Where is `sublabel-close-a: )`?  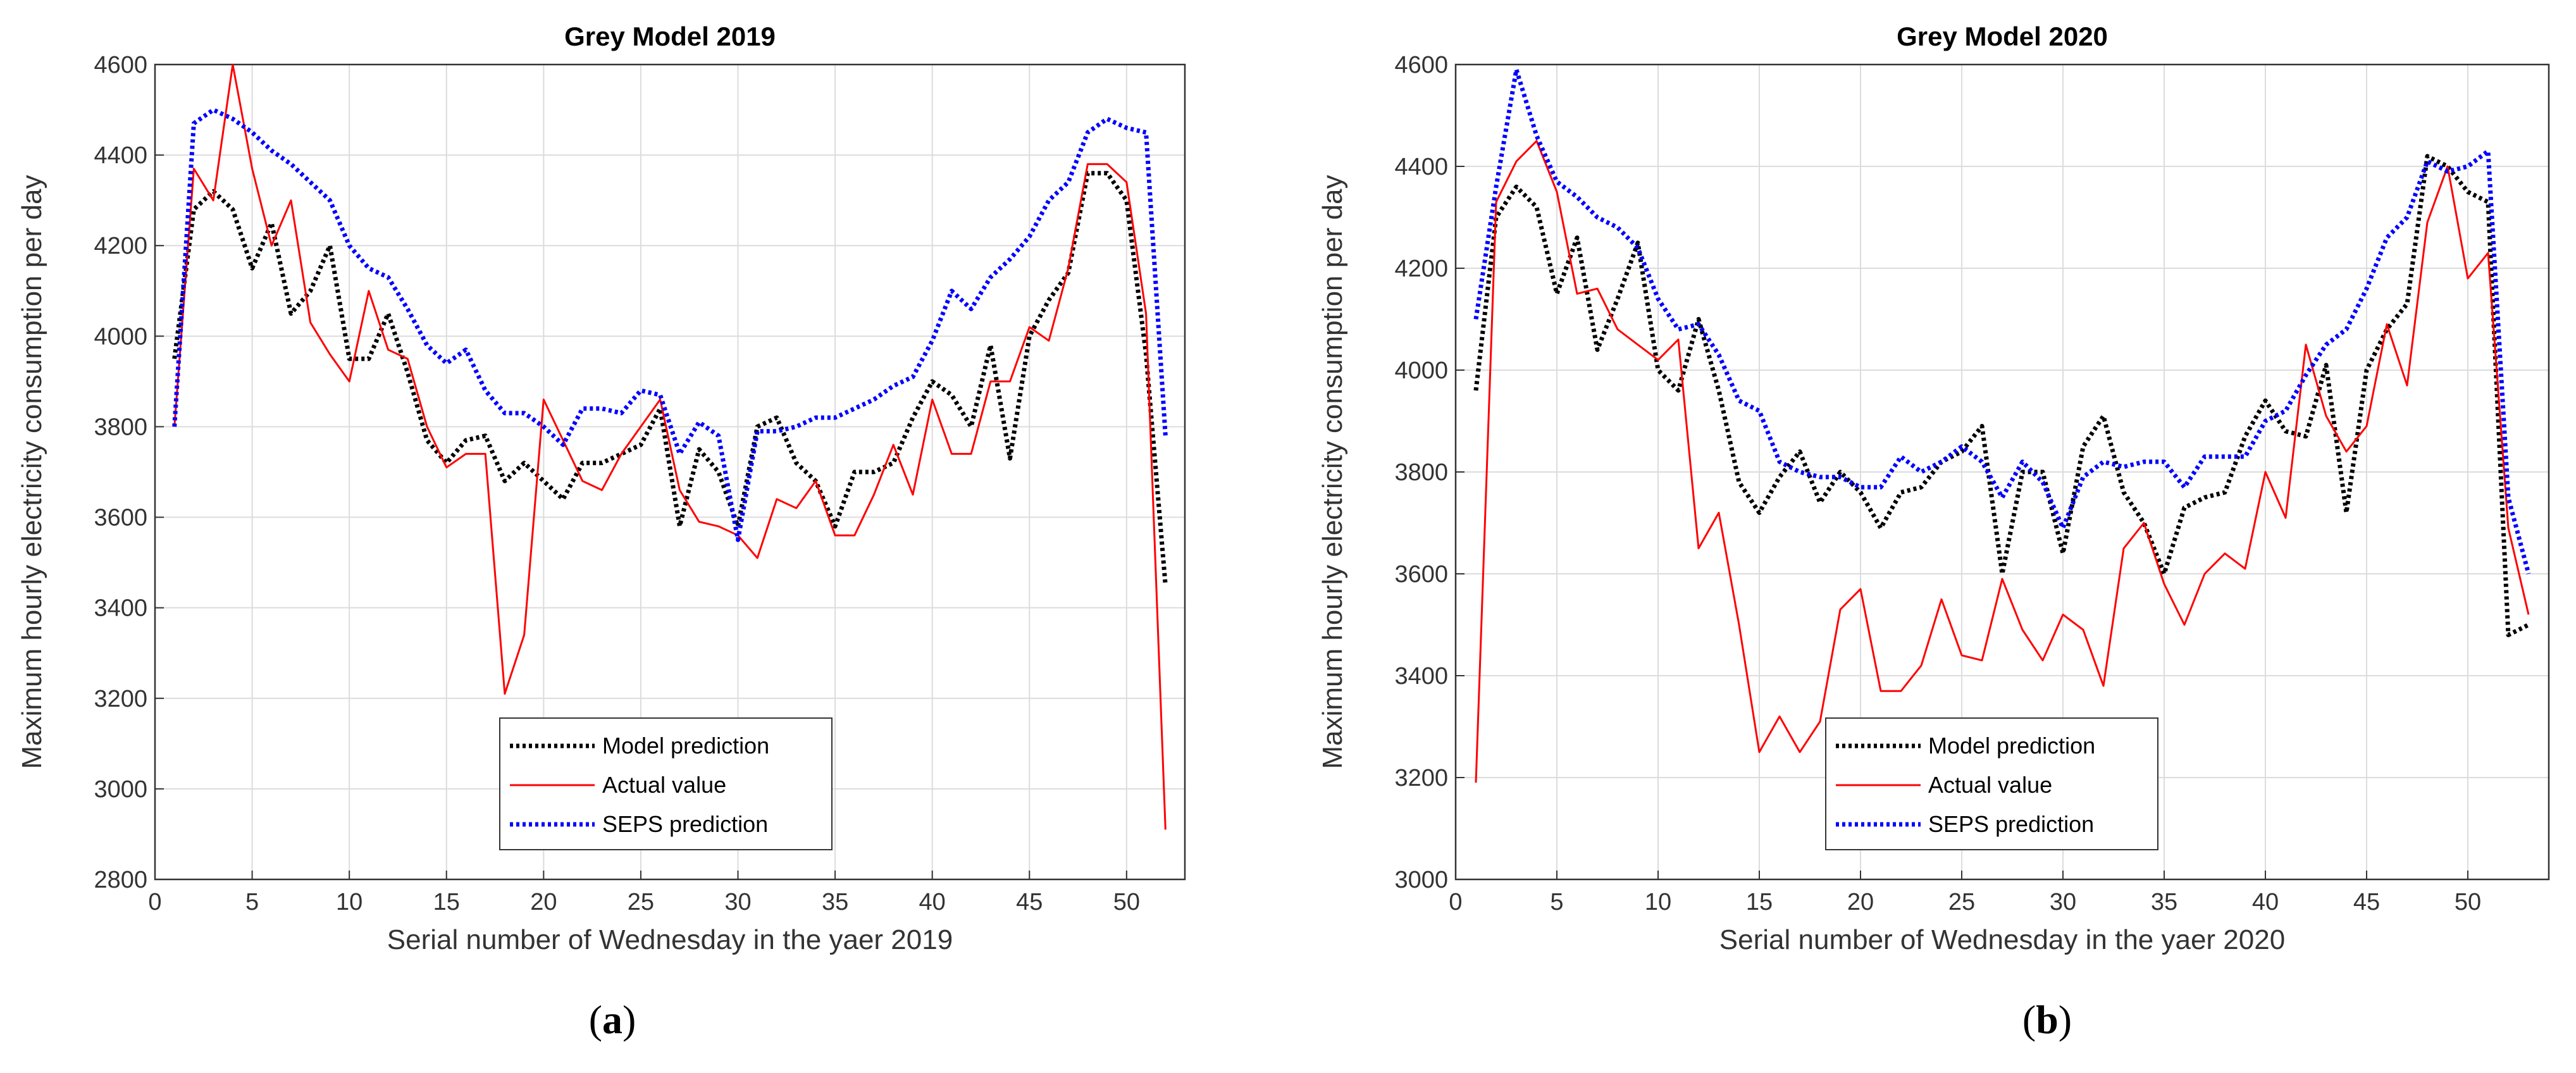 sublabel-close-a: ) is located at coordinates (629, 1019).